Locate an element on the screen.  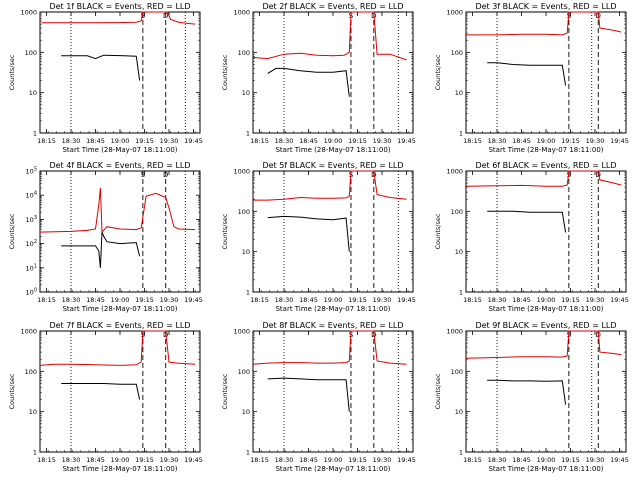
y-tick-label: 10² is located at coordinates (31, 243).